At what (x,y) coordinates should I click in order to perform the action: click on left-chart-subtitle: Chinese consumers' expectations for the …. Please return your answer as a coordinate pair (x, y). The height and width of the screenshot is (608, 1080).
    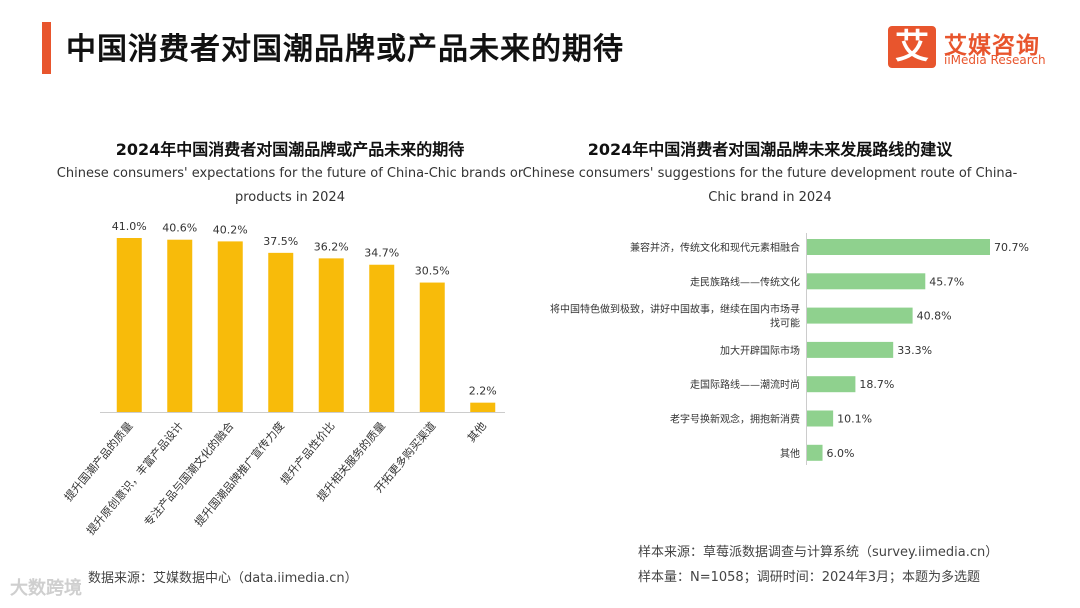
    Looking at the image, I should click on (290, 186).